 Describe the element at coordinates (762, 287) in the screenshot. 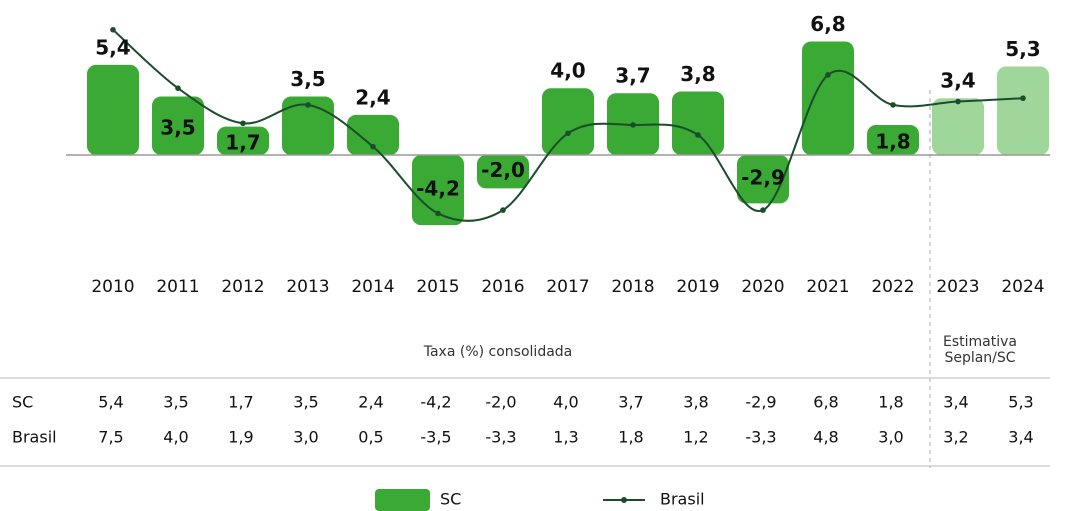

I see `x-tick-label: 2020` at that location.